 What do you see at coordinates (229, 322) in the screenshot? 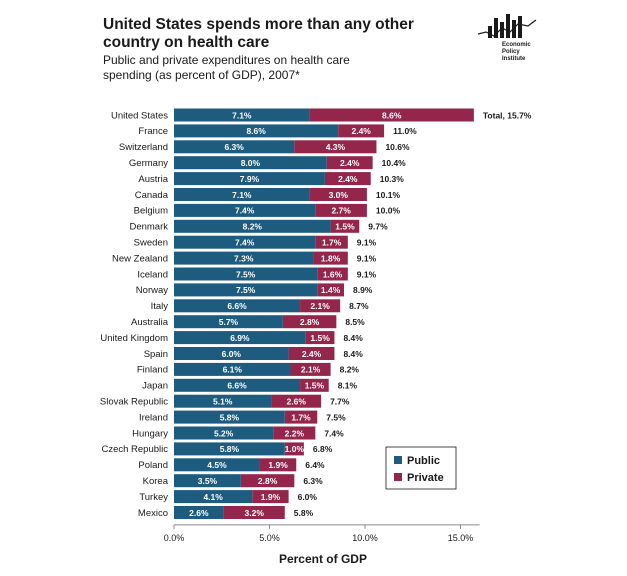
I see `data-label-public: 5.7%` at bounding box center [229, 322].